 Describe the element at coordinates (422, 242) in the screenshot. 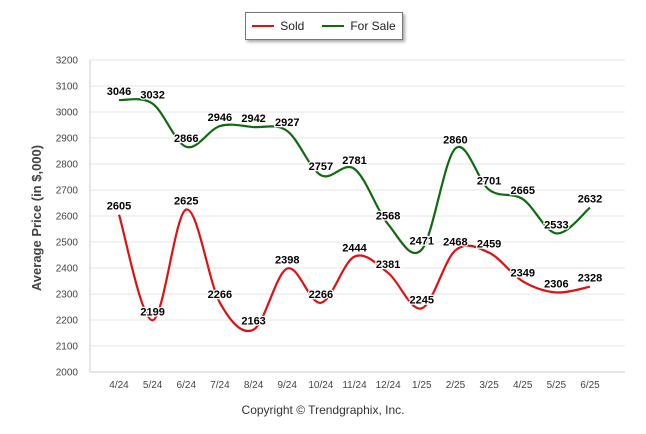

I see `data-label-for-sale: 2471` at that location.